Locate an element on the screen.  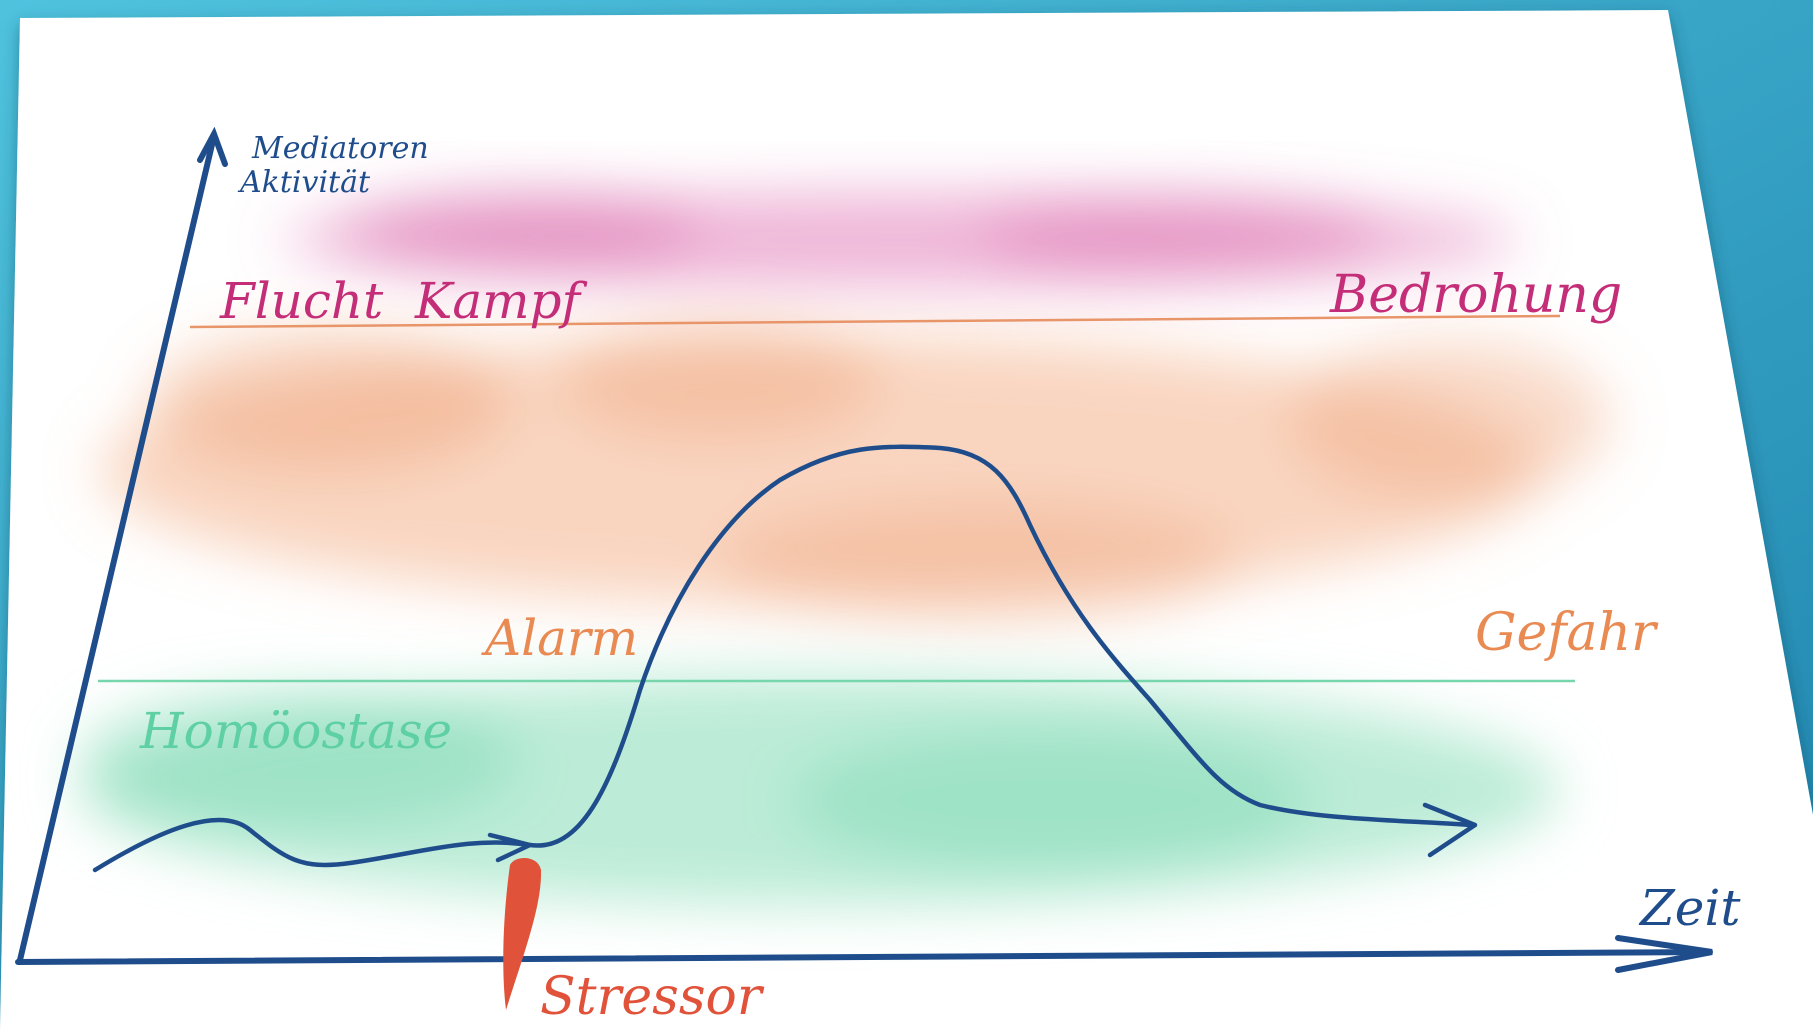
threat-label-right: Bedrohung is located at coordinates (1475, 295).